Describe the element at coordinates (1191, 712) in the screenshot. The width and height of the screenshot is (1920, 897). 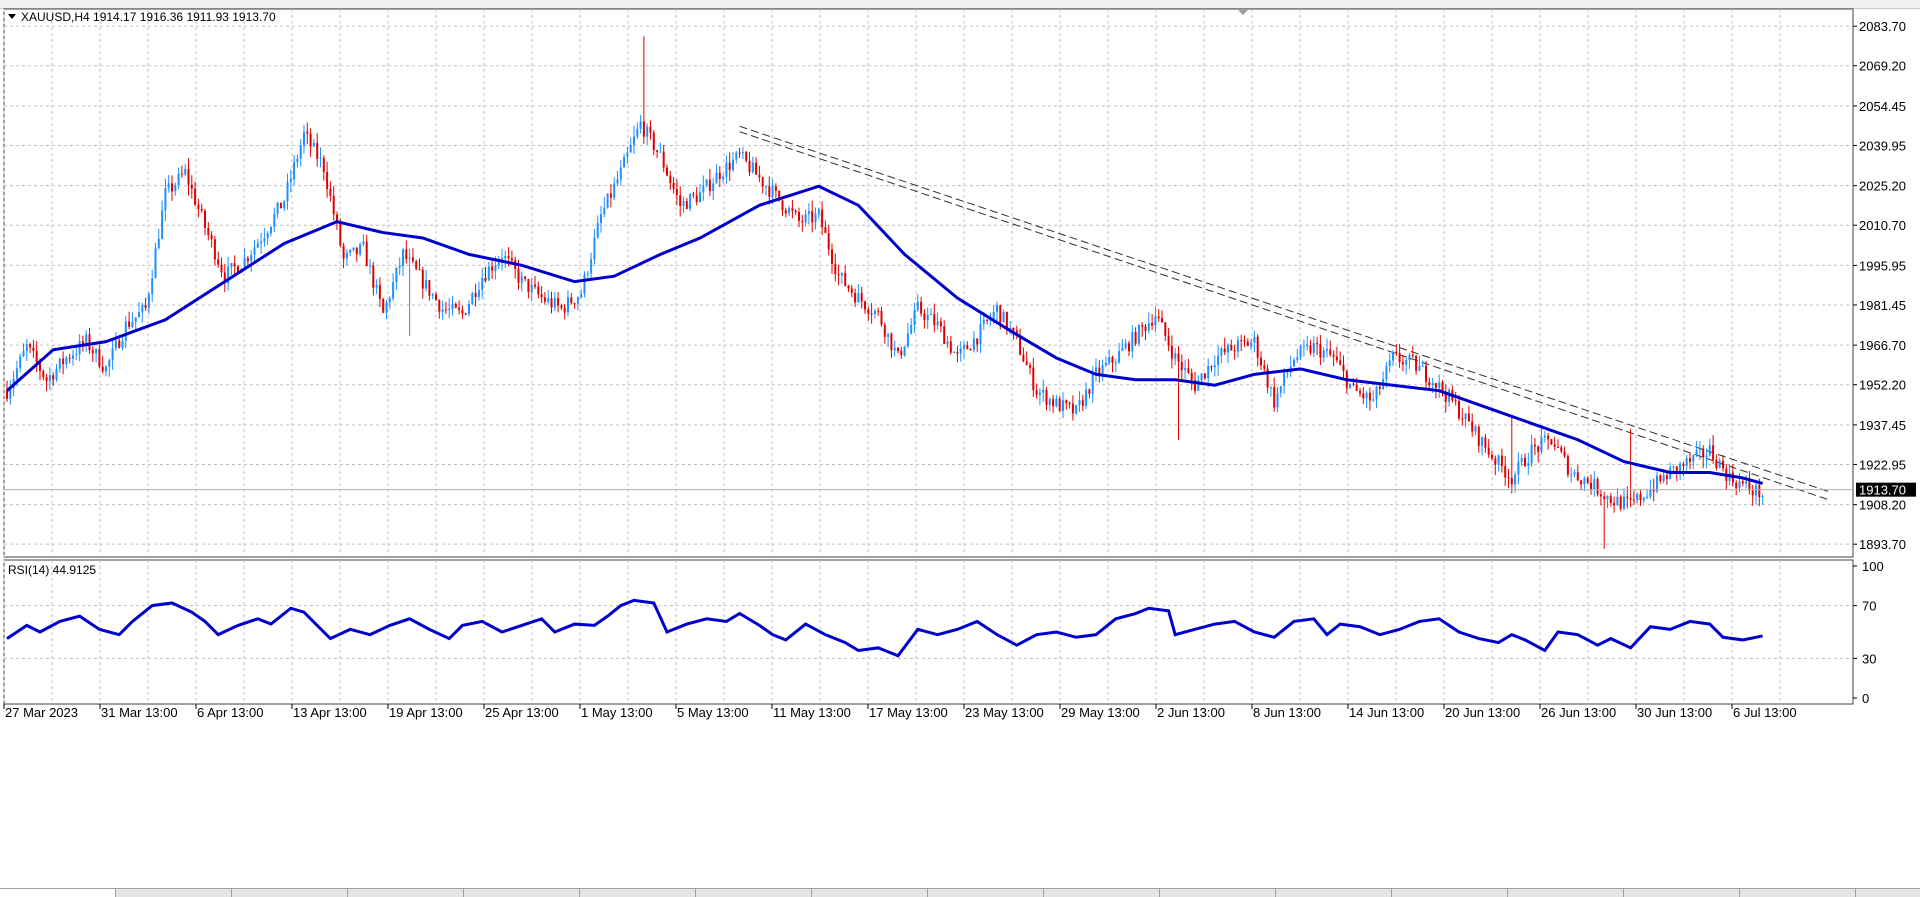
I see `time-tick-label: 2 Jun 13:00` at that location.